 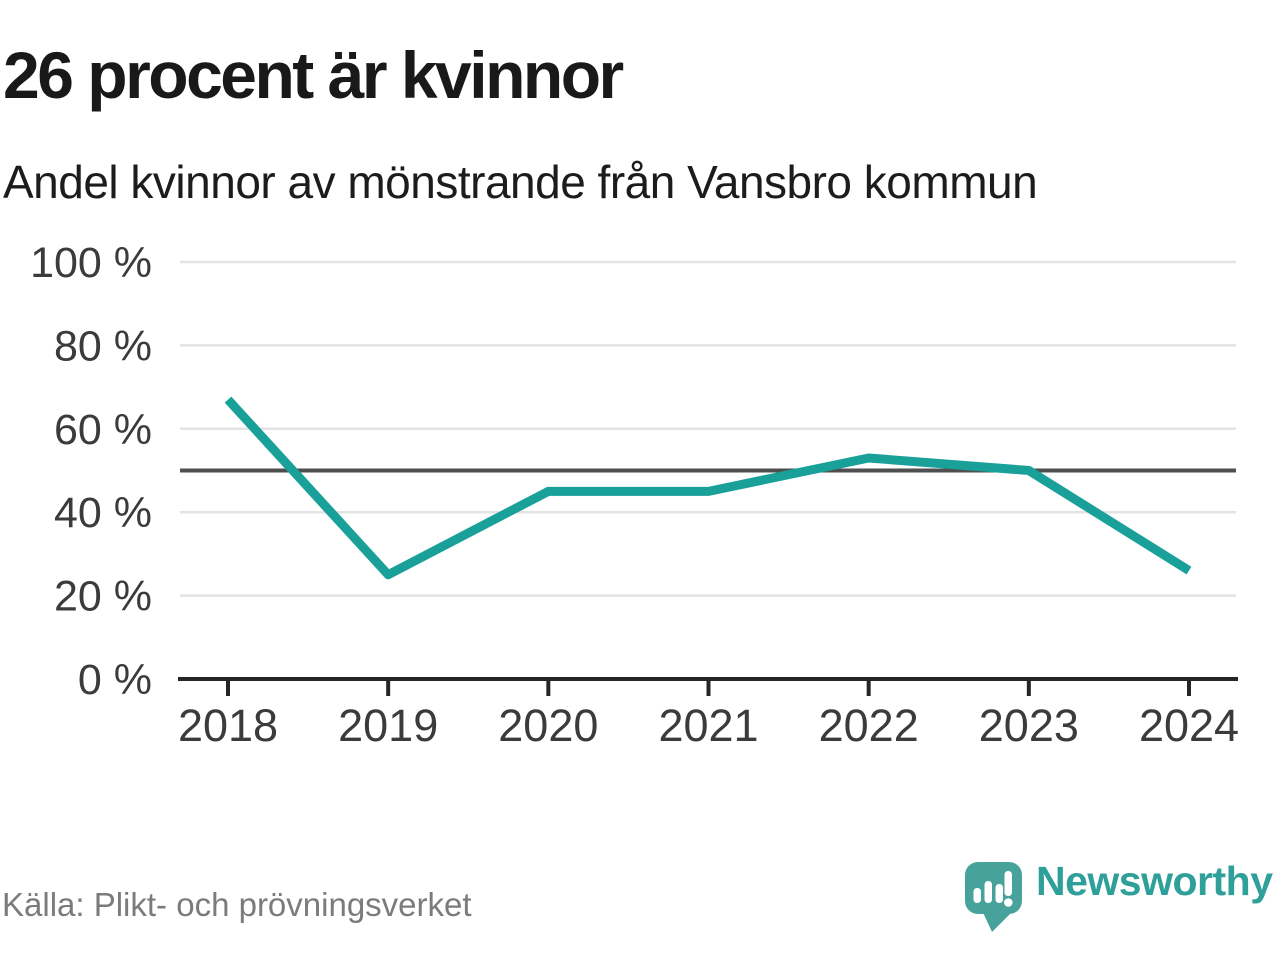 I want to click on y-axis-label: 0 %, so click(x=115, y=680).